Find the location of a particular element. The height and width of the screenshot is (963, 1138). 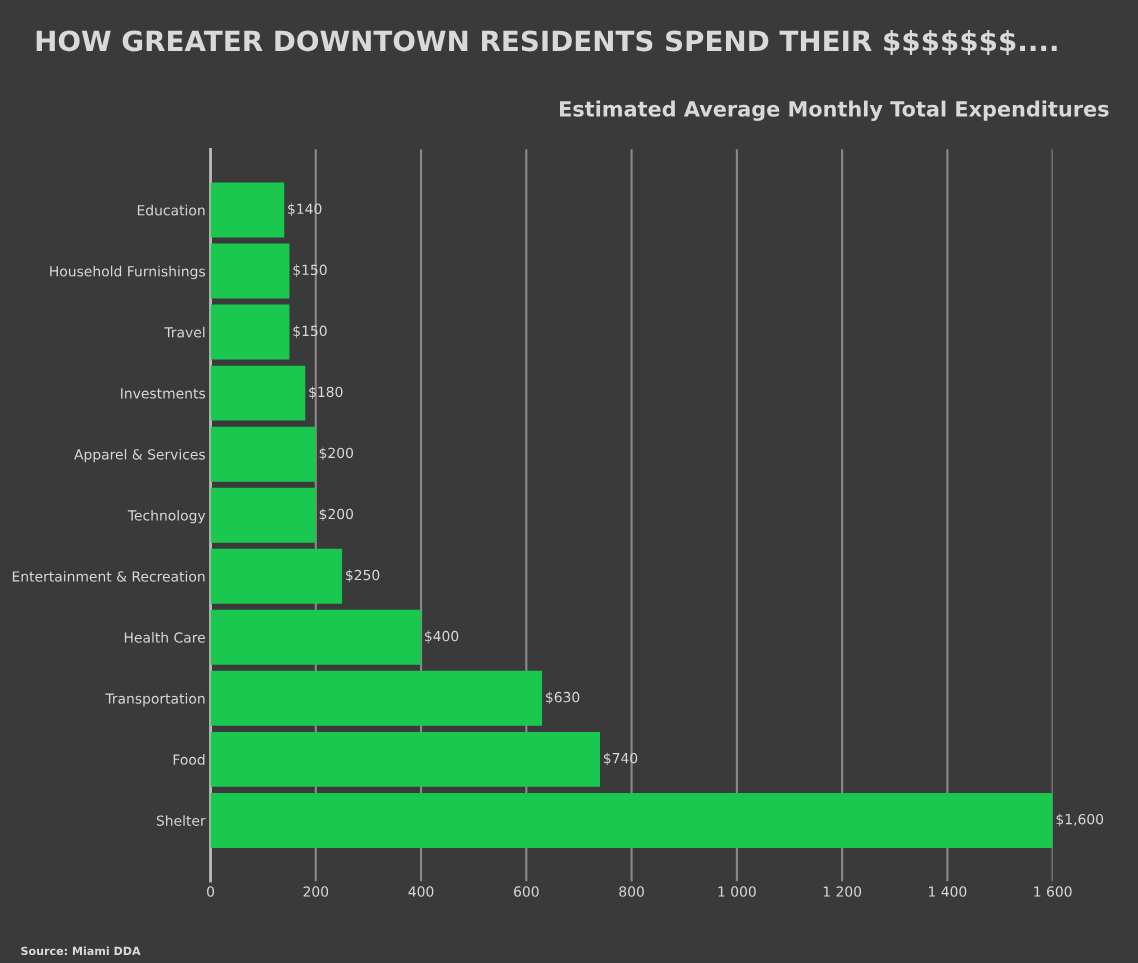

data-label: $180 is located at coordinates (326, 392).